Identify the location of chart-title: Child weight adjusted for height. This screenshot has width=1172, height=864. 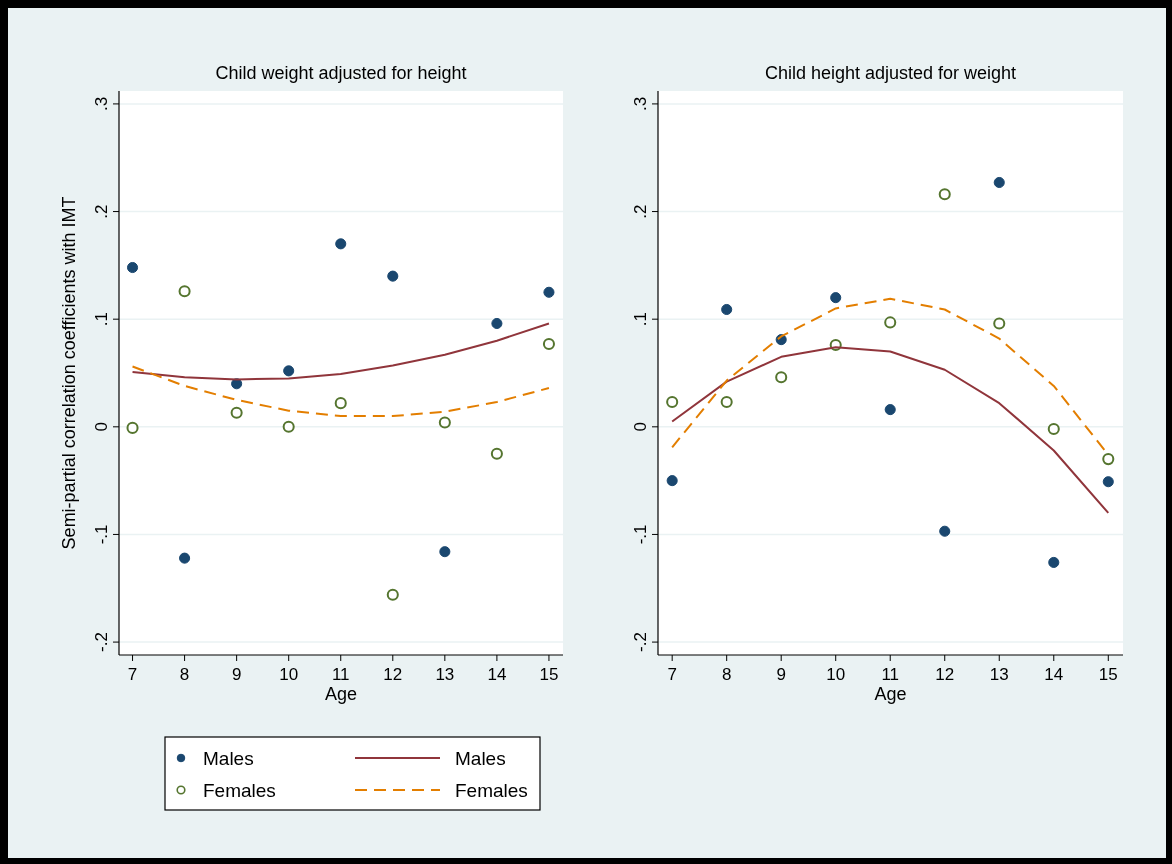
(341, 73).